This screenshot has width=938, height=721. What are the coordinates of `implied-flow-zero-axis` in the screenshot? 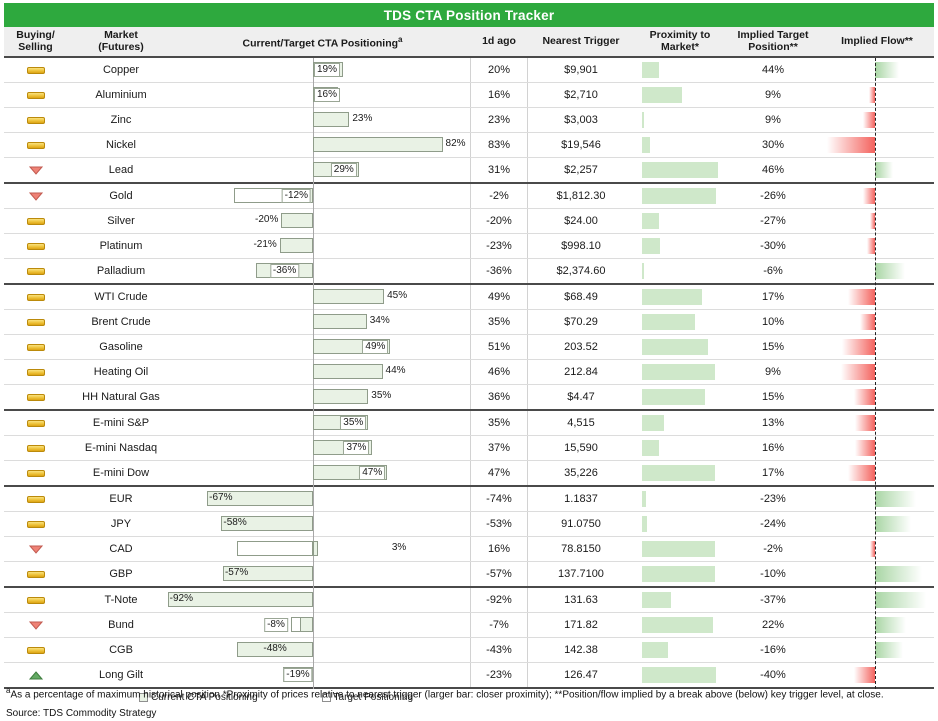 It's located at (875, 373).